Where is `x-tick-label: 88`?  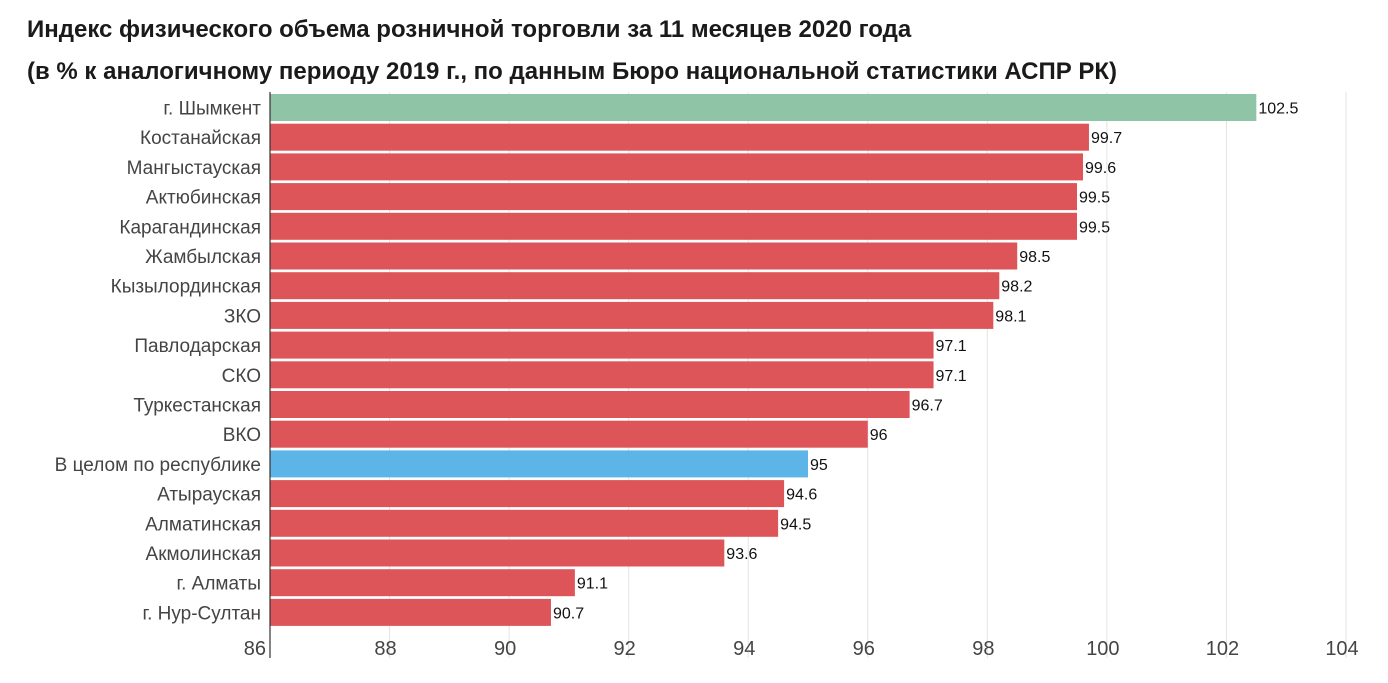
x-tick-label: 88 is located at coordinates (385, 649).